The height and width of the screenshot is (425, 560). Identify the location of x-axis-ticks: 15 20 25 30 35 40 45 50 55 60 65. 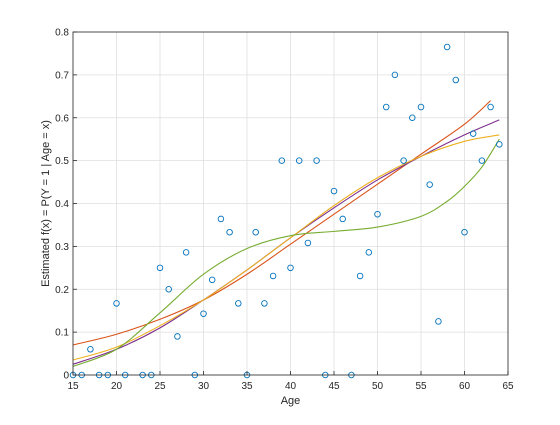
(290, 381).